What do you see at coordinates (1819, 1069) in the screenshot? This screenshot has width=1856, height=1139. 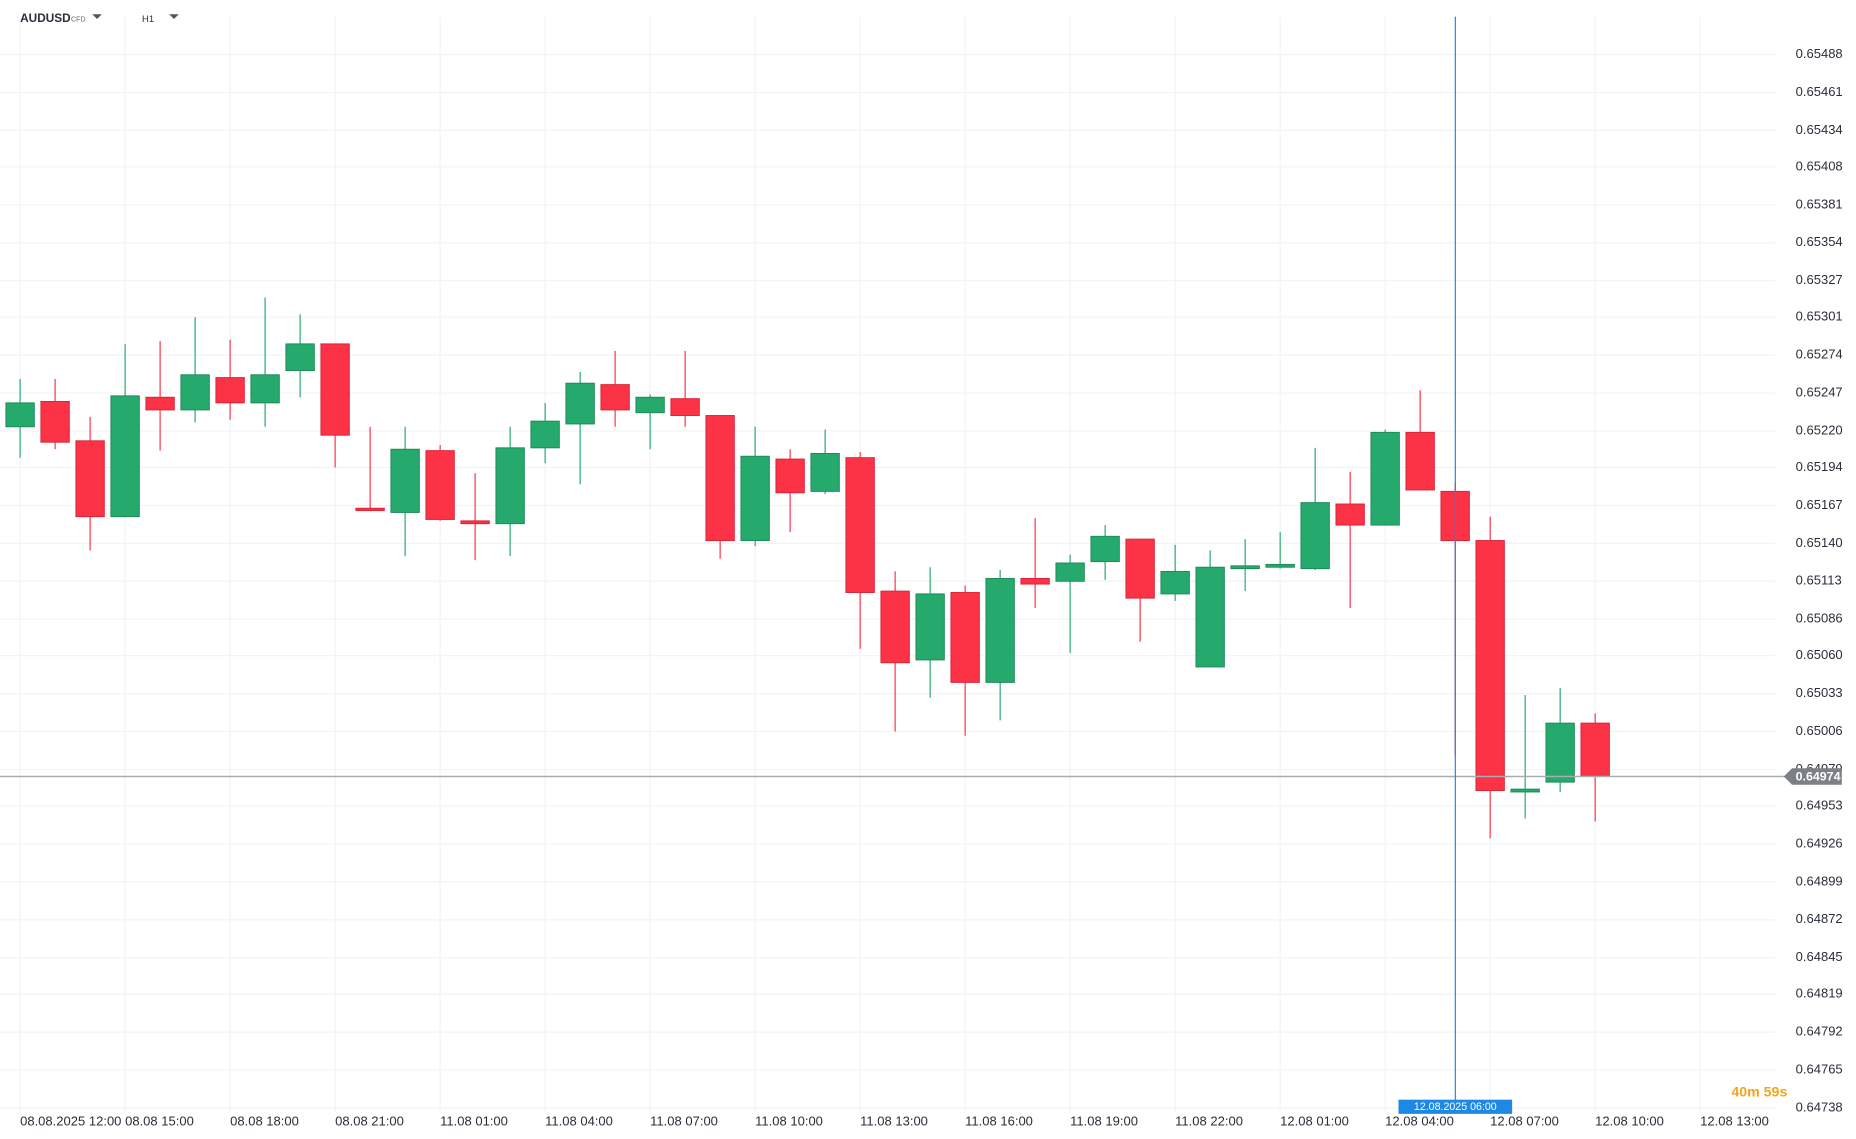 I see `y-tick-label: 0.64765` at bounding box center [1819, 1069].